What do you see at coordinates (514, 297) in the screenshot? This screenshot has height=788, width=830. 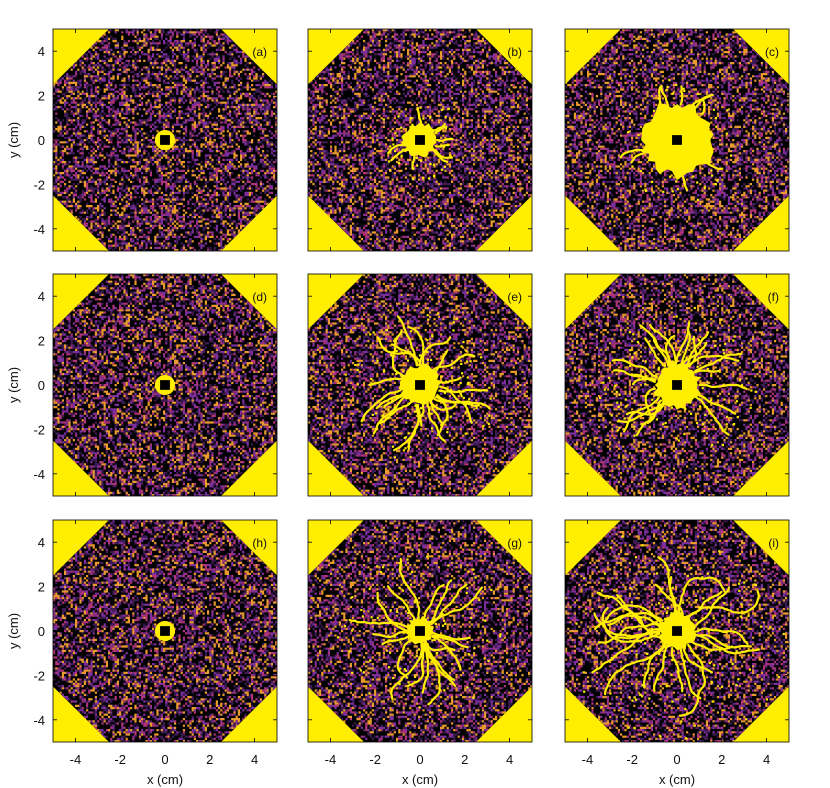 I see `panel-label: (e)` at bounding box center [514, 297].